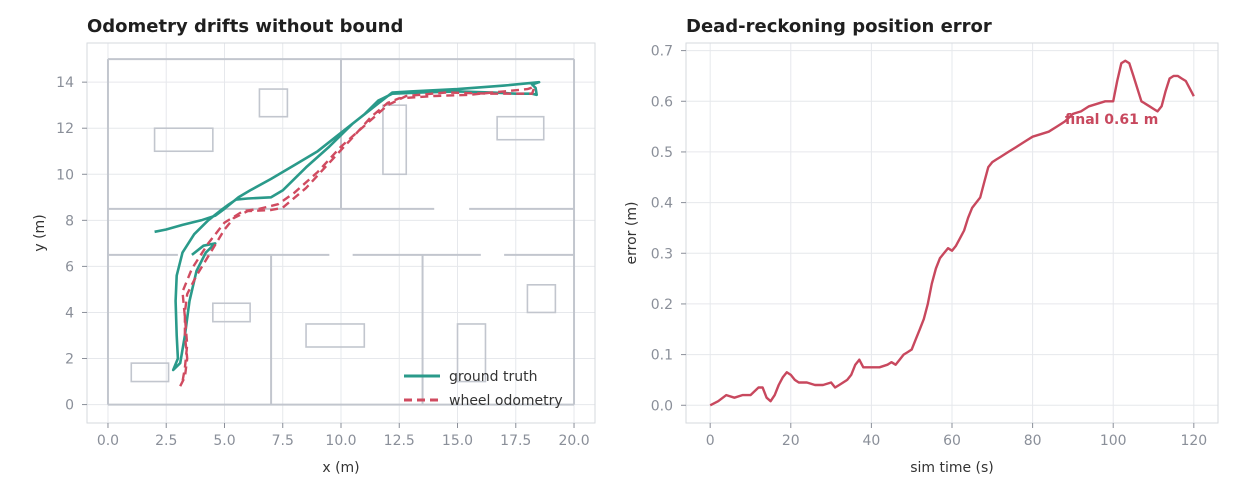 The width and height of the screenshot is (1235, 494). I want to click on y-tick-label: 0.3, so click(662, 254).